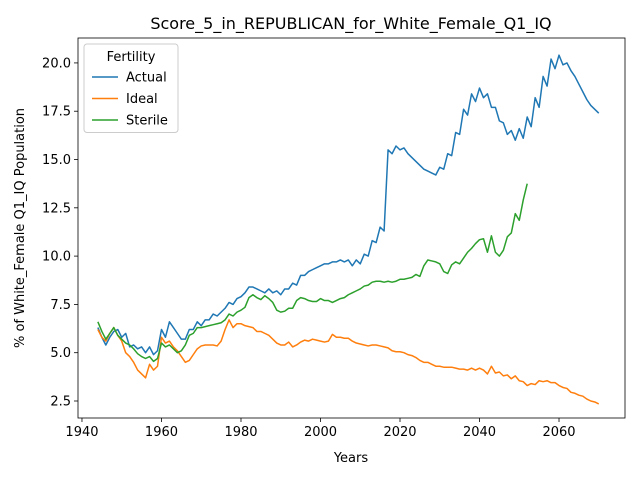  What do you see at coordinates (60, 401) in the screenshot?
I see `y-tick-label: 2.5` at bounding box center [60, 401].